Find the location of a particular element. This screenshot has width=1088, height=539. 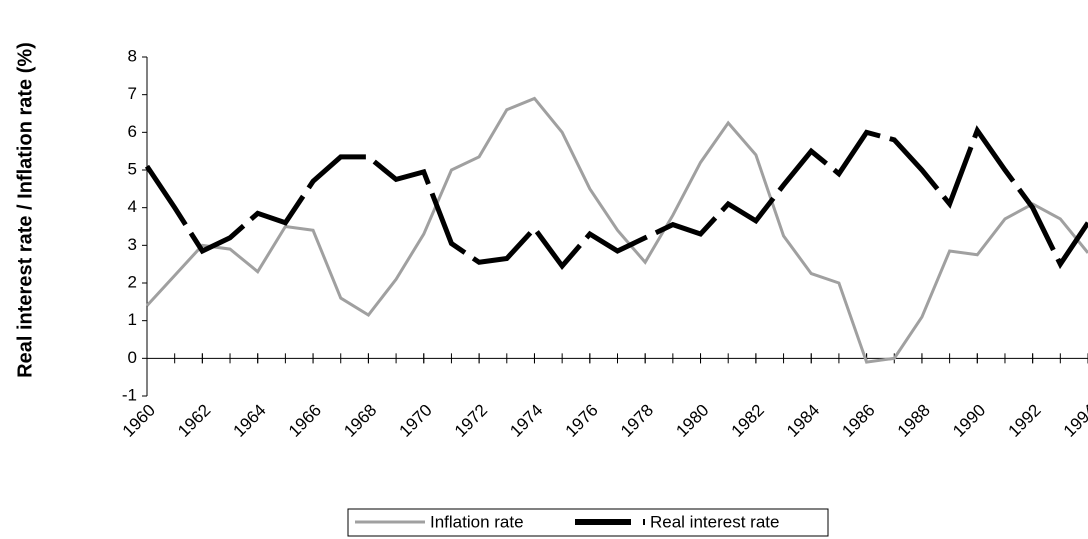

legend-label: Real interest rate is located at coordinates (714, 521).